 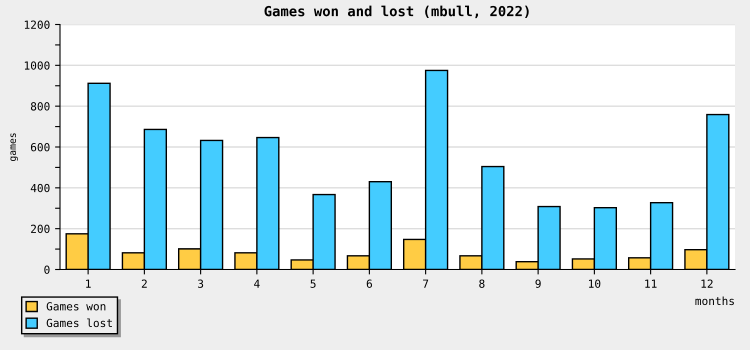 What do you see at coordinates (538, 283) in the screenshot?
I see `x-tick-label: 9` at bounding box center [538, 283].